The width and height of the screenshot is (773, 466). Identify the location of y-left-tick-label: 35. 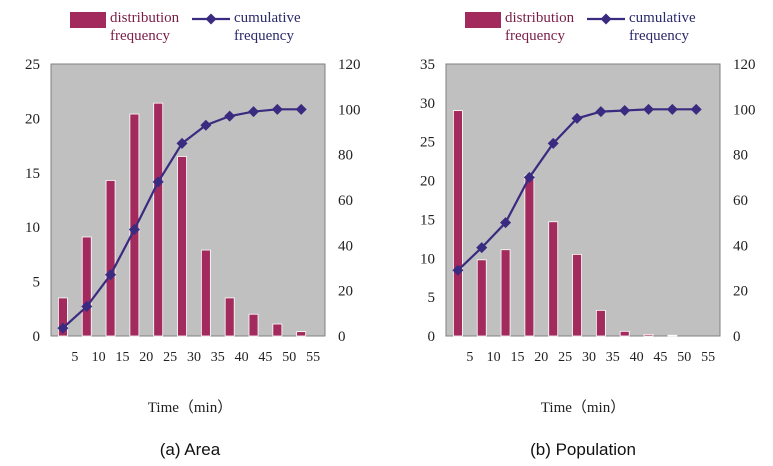
(427, 65).